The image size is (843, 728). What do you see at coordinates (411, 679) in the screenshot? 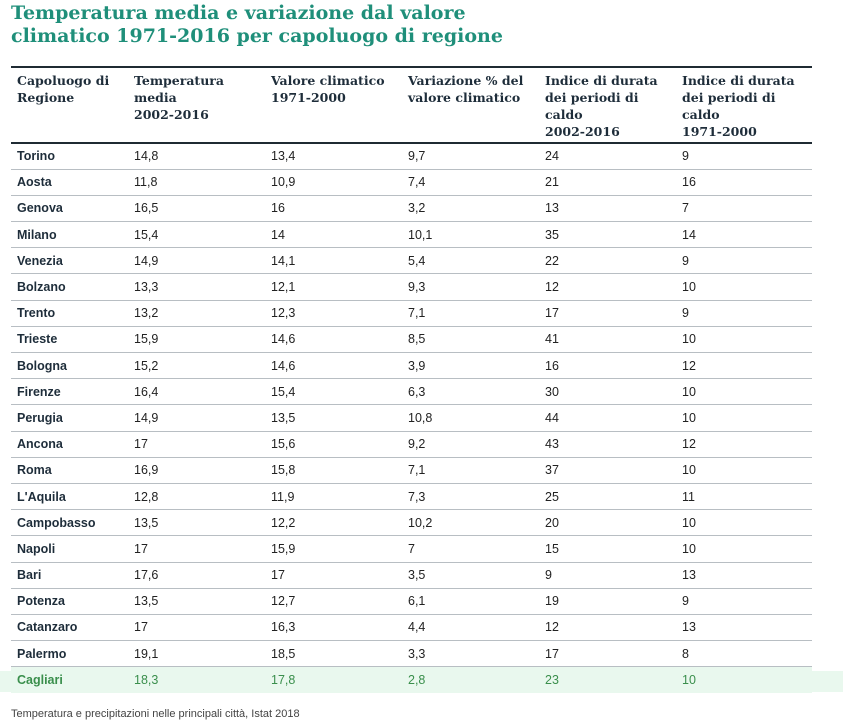
I see `table-row: Cagliari 18,3 17,8 2,8 23 10` at bounding box center [411, 679].